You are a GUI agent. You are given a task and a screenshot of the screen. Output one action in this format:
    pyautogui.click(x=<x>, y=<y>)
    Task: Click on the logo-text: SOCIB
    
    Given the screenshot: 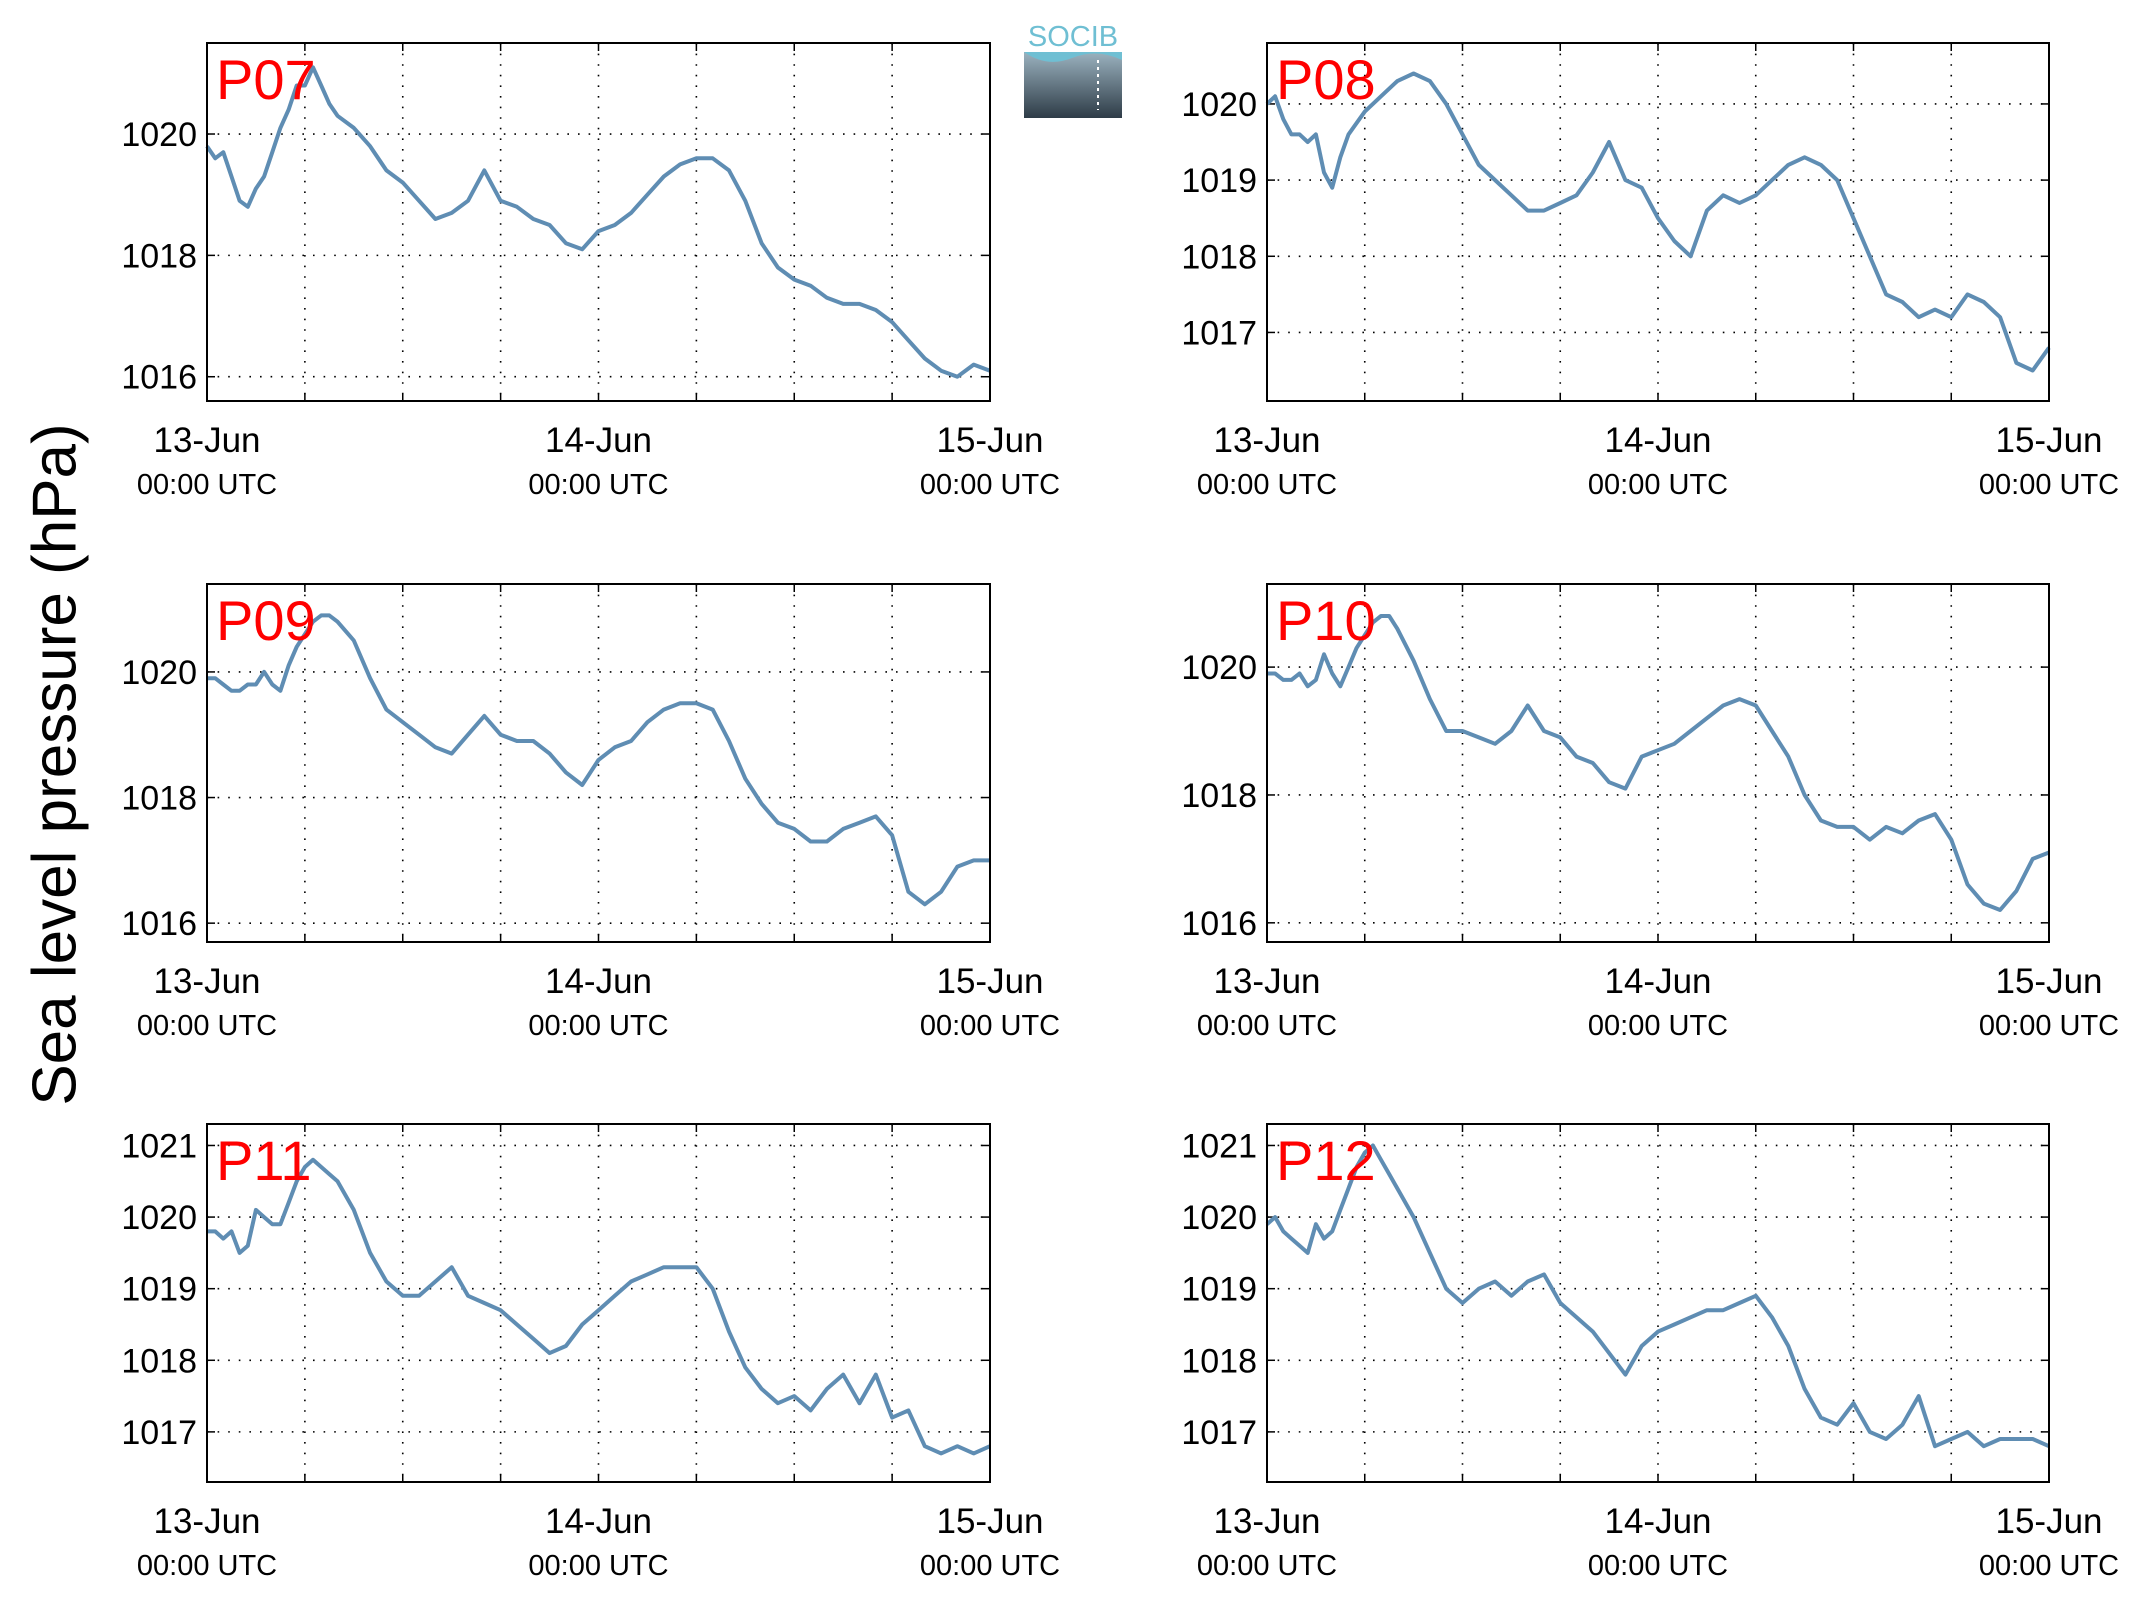 What is the action you would take?
    pyautogui.click(x=1073, y=37)
    